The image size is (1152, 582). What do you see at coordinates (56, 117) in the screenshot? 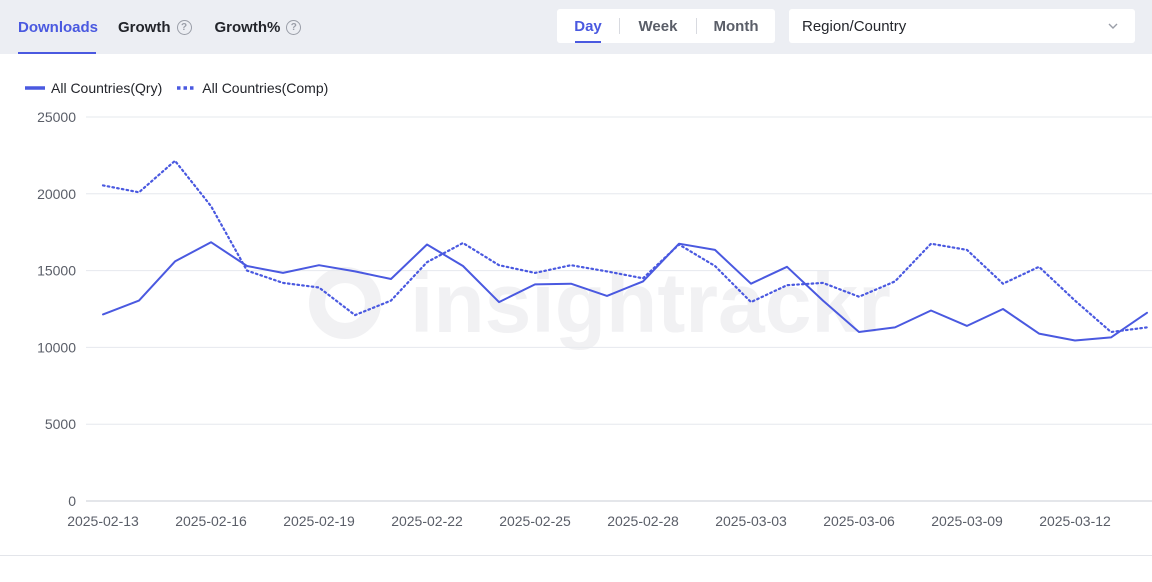
I see `y-tick-label: 25000` at bounding box center [56, 117].